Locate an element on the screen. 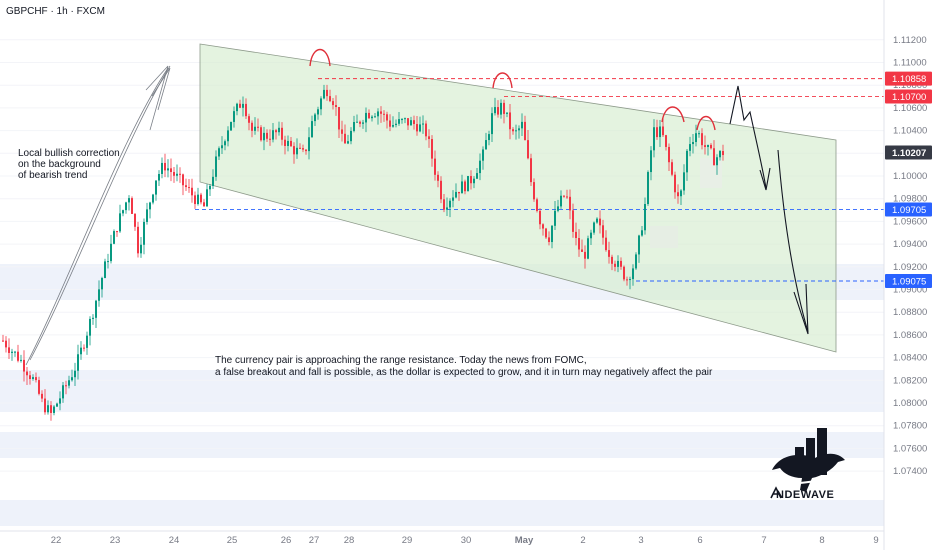 Image resolution: width=932 pixels, height=550 pixels. y-tick-label: 1.09400 is located at coordinates (910, 244).